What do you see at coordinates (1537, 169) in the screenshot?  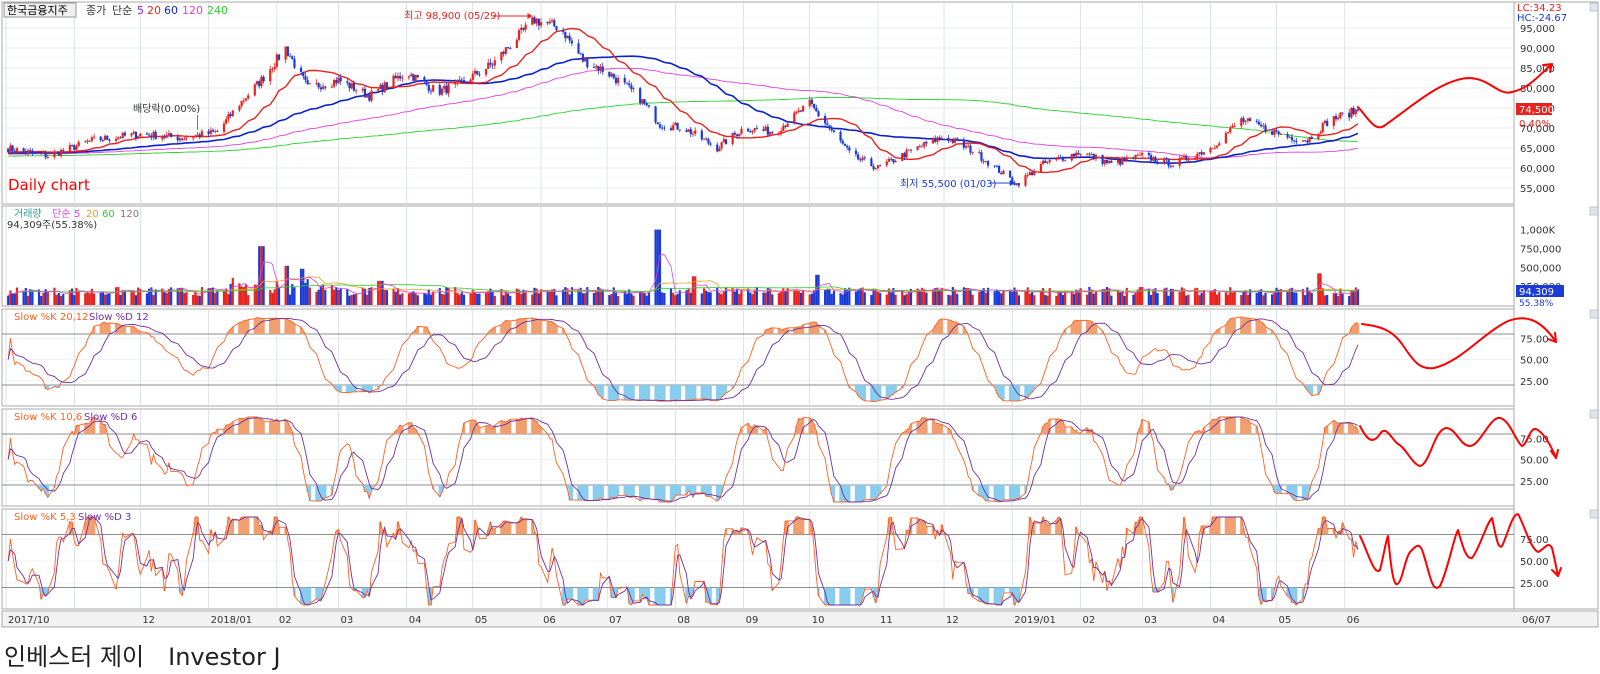 I see `price-tick-label: 60,000` at bounding box center [1537, 169].